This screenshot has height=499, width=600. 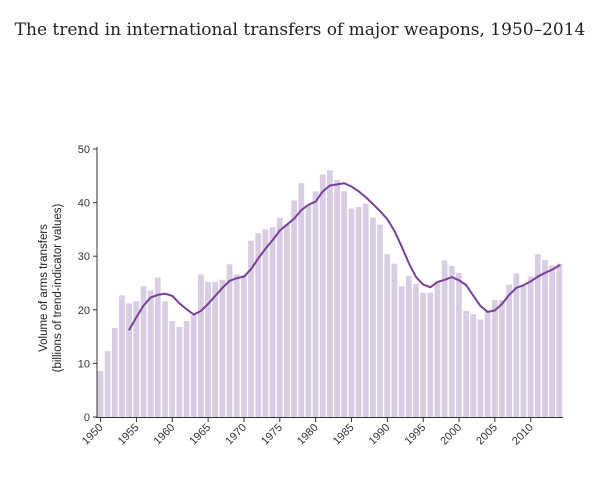 I want to click on bar-1970, so click(x=243, y=345).